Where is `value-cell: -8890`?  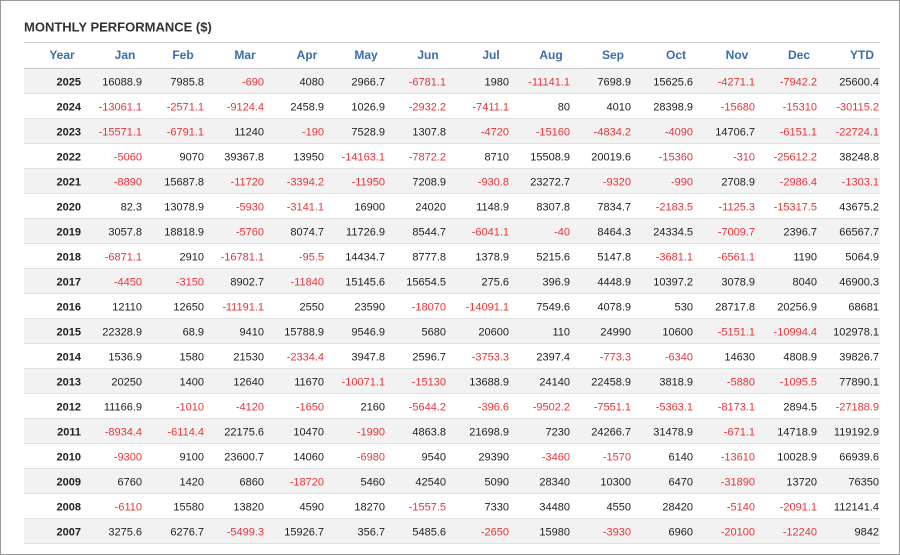
value-cell: -8890 is located at coordinates (128, 182).